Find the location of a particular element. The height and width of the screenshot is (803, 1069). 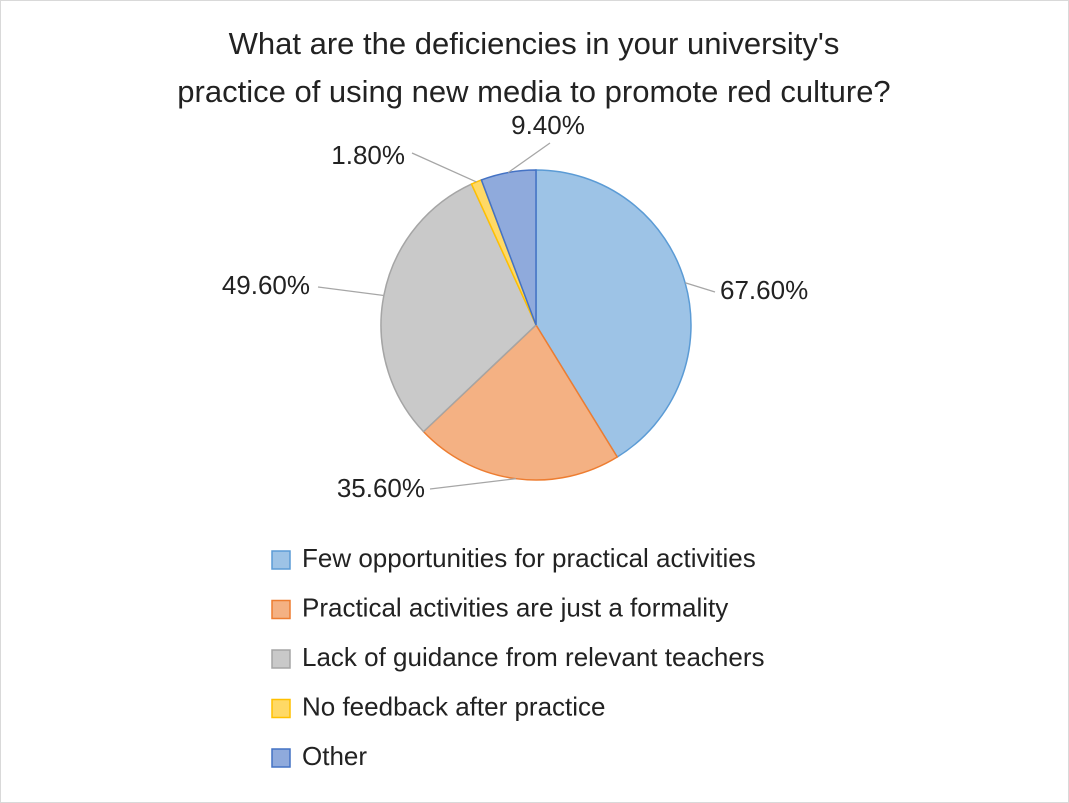

data-label: 9.40% is located at coordinates (548, 125).